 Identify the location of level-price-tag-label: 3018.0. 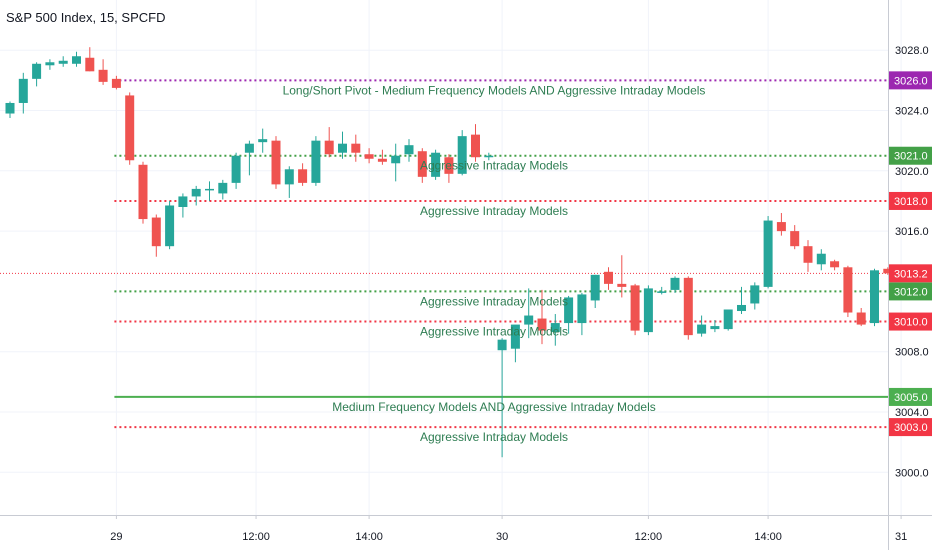
(911, 202).